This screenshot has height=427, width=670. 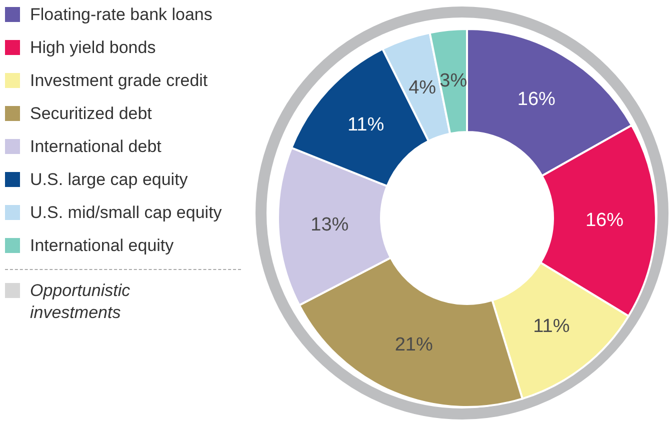 What do you see at coordinates (96, 147) in the screenshot?
I see `legend-label: International debt` at bounding box center [96, 147].